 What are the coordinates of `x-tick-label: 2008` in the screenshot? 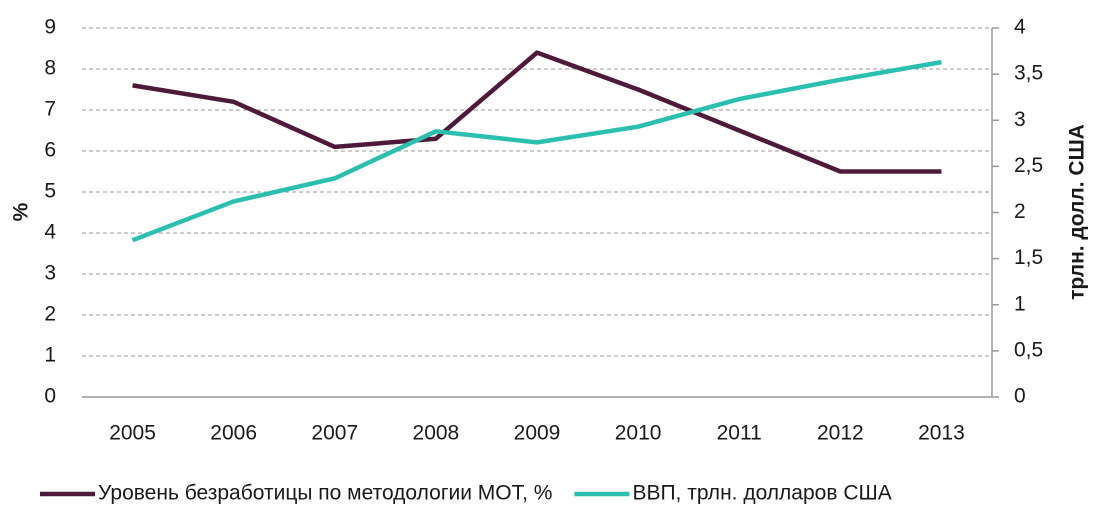 It's located at (436, 433).